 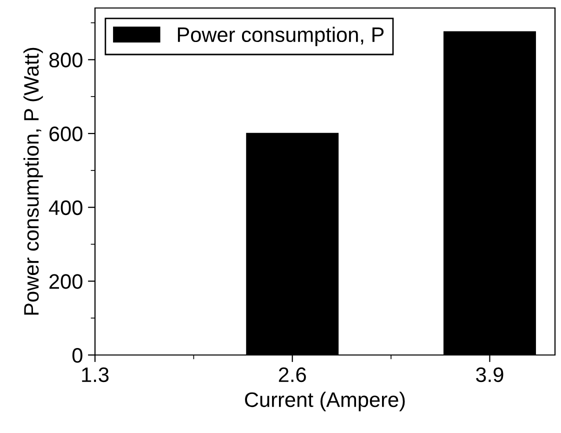 I want to click on x-tick-label: 3.9, so click(x=490, y=374).